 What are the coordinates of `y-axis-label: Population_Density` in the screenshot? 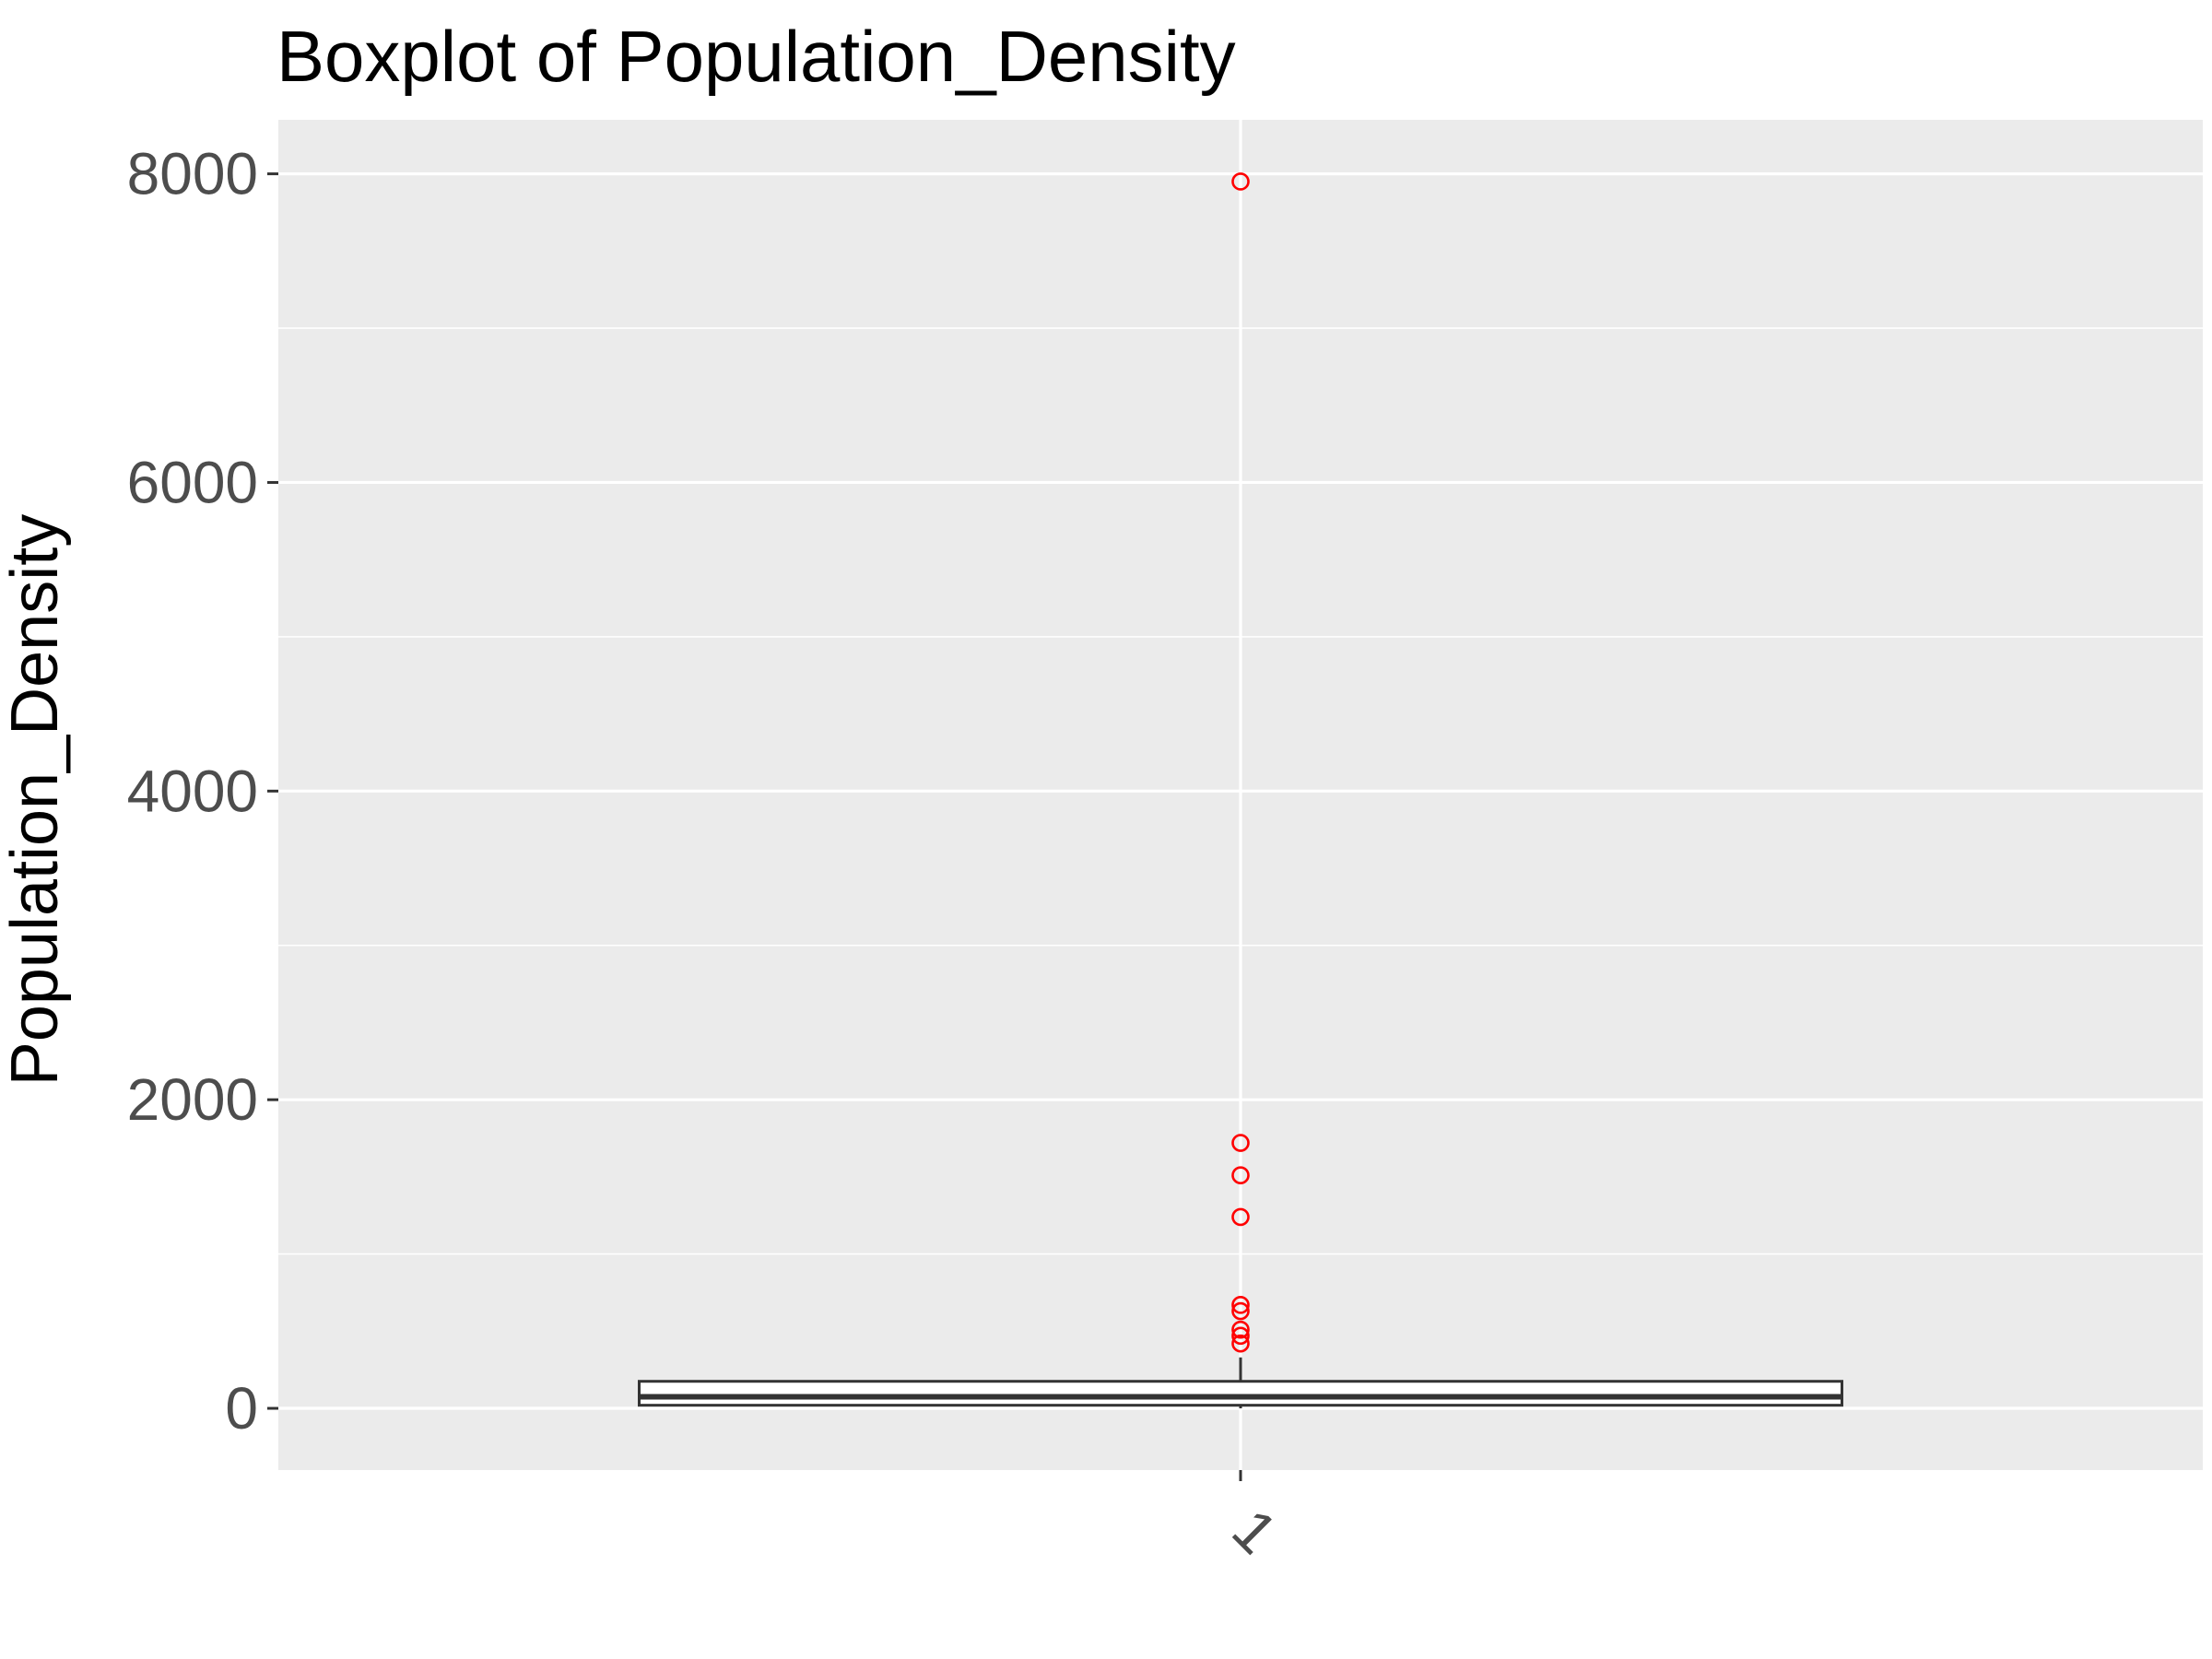 It's located at (36, 800).